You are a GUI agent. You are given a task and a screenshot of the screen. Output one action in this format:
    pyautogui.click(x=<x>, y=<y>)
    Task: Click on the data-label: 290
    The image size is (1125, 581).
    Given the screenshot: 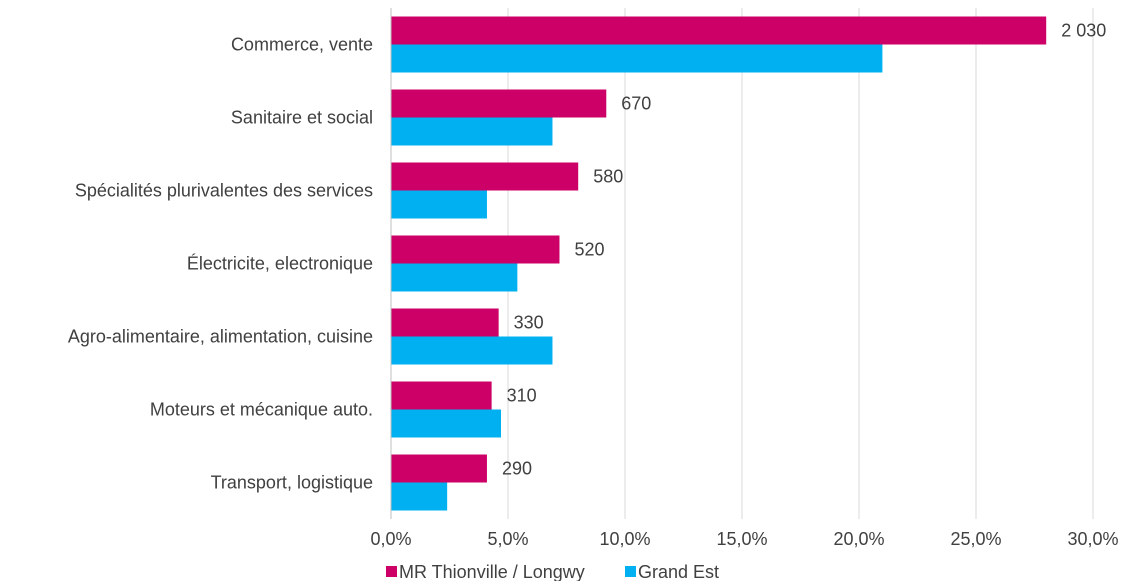 What is the action you would take?
    pyautogui.click(x=517, y=469)
    